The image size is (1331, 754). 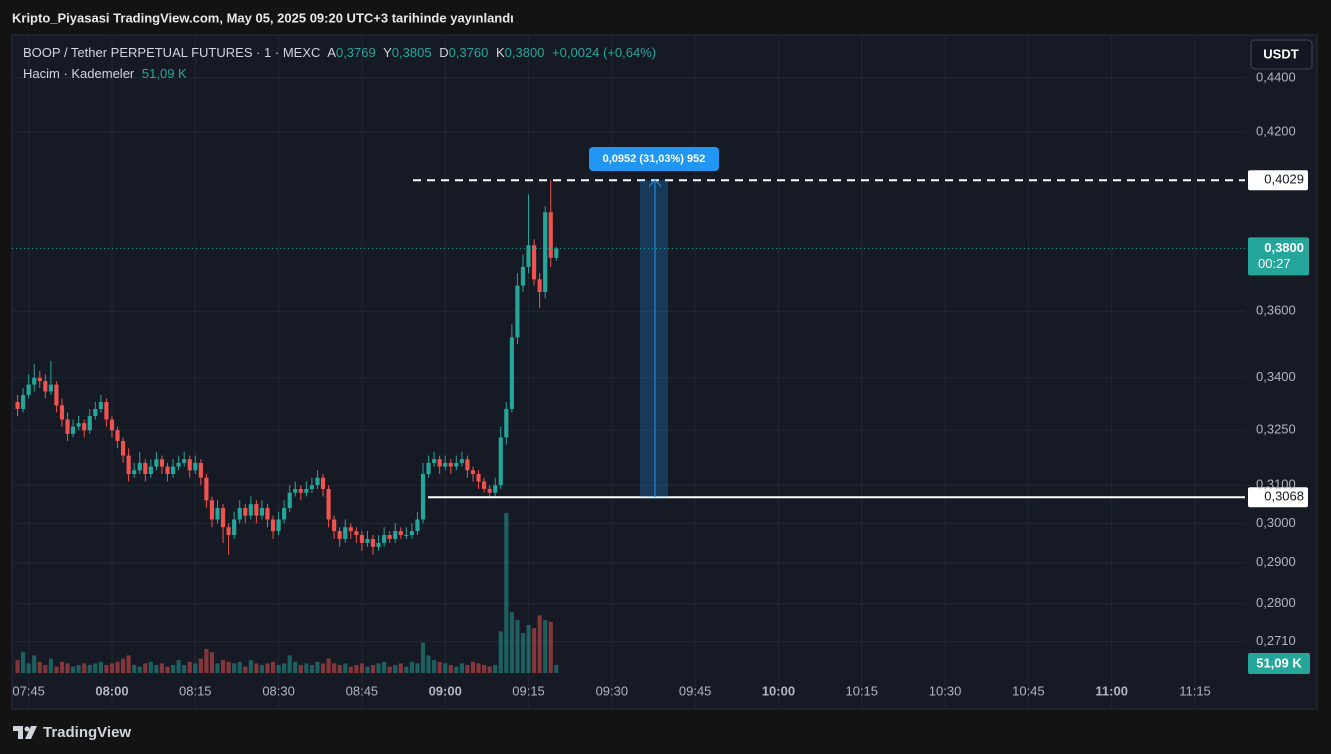 What do you see at coordinates (778, 690) in the screenshot?
I see `x-tick-label: 10:00` at bounding box center [778, 690].